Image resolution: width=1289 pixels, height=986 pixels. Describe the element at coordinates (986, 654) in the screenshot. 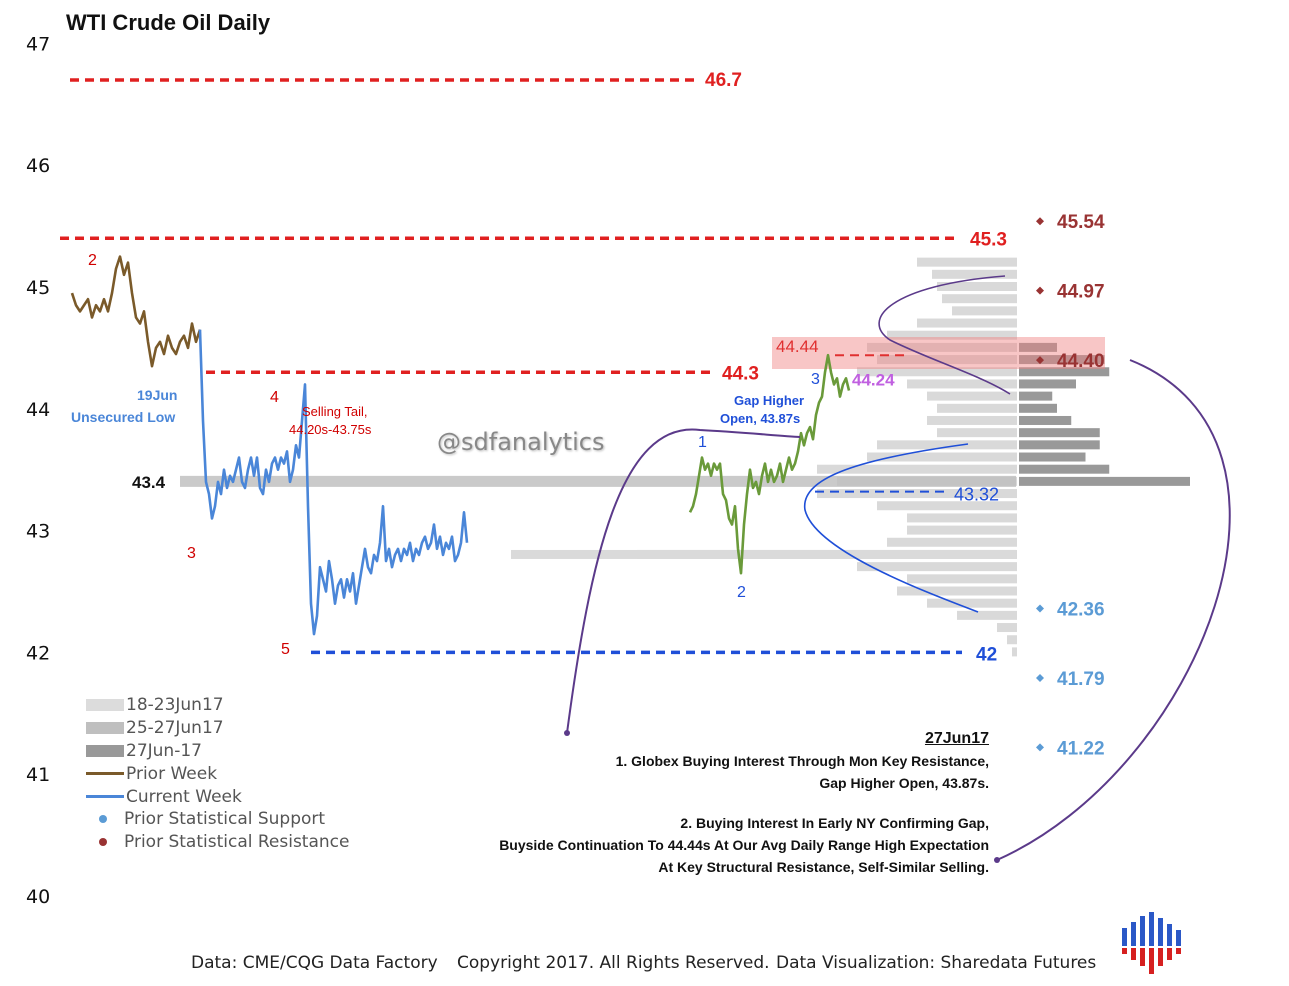

I see `reference-label: 42` at that location.